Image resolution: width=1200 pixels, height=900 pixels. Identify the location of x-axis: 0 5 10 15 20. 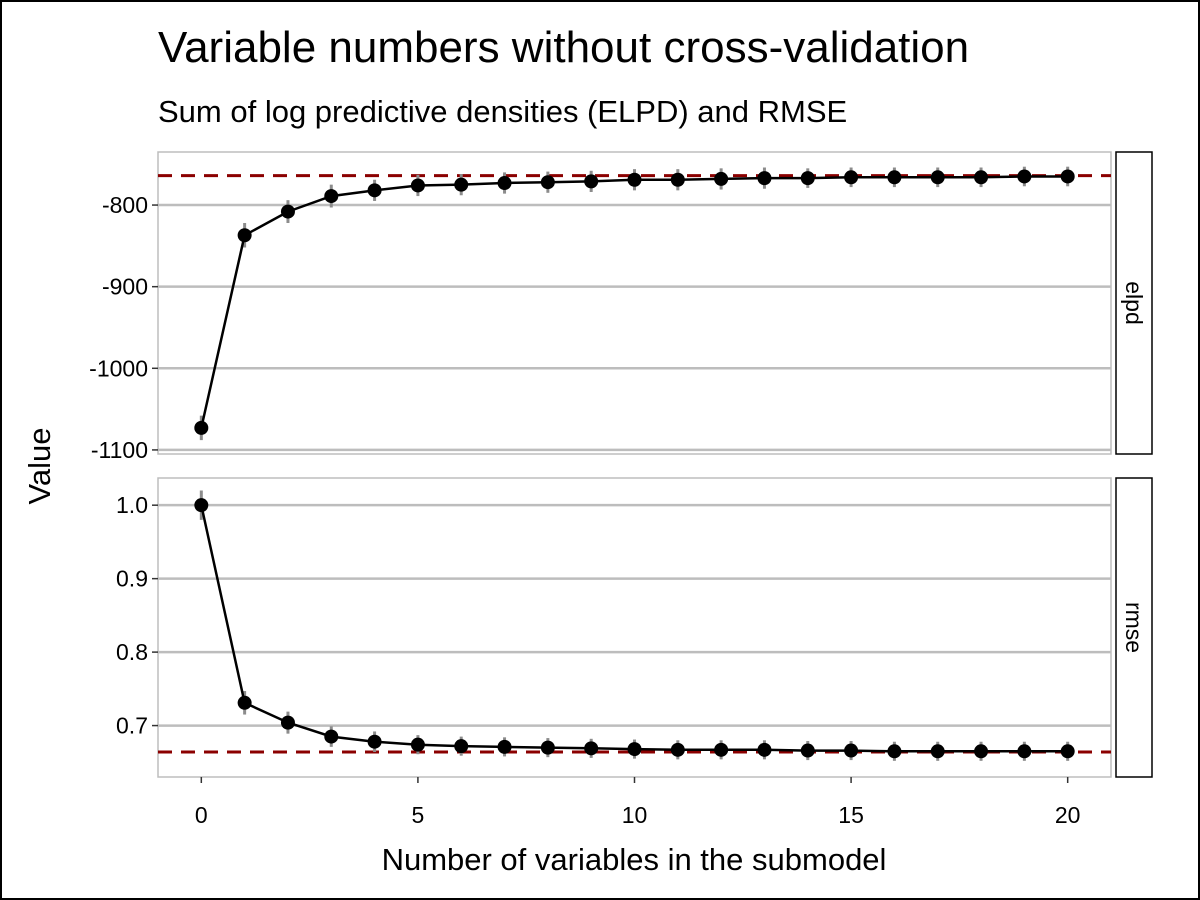
(638, 802).